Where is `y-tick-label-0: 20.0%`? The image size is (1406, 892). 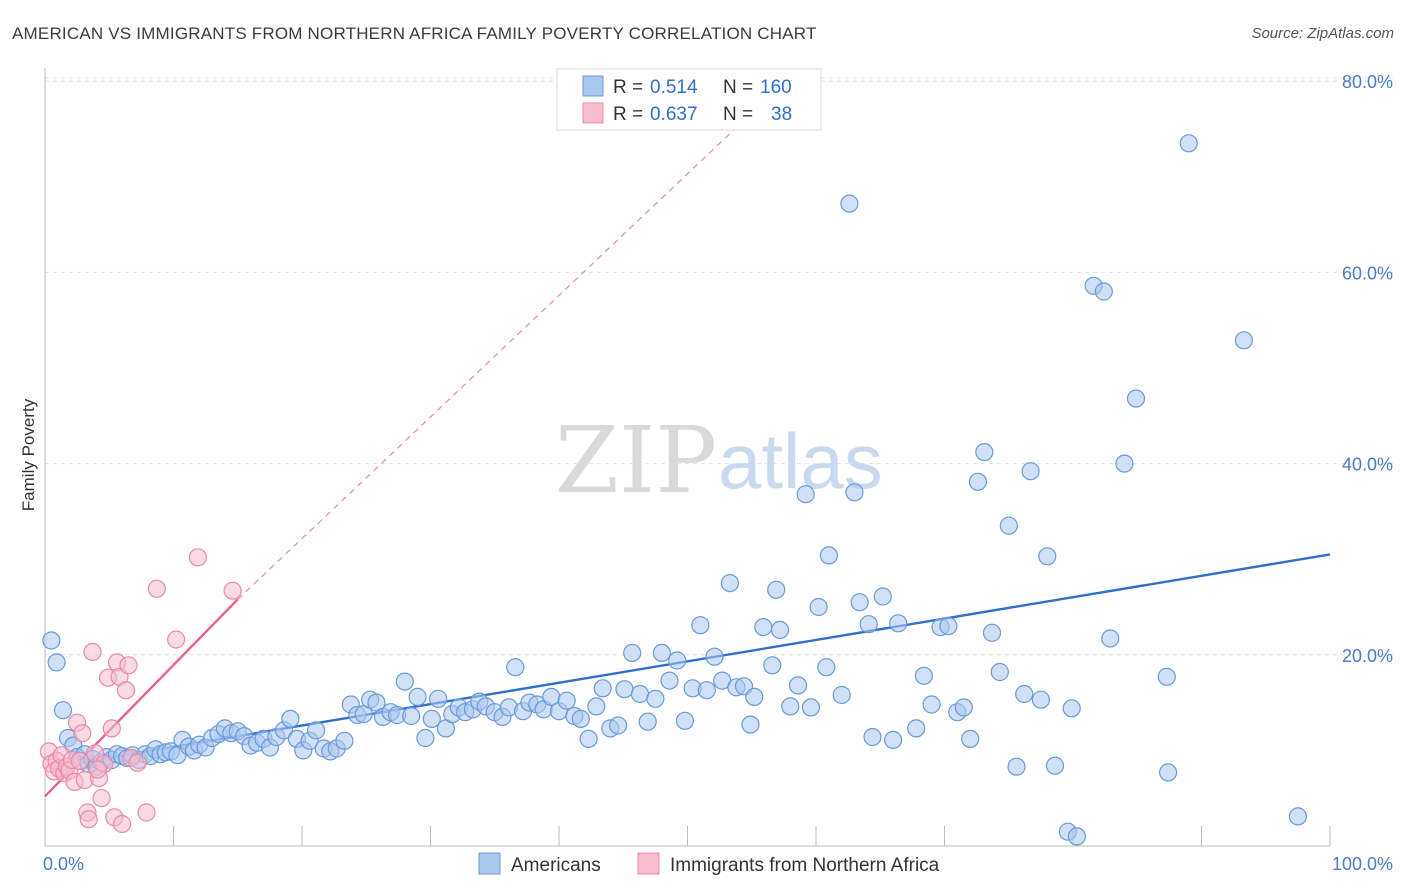 y-tick-label-0: 20.0% is located at coordinates (1367, 656).